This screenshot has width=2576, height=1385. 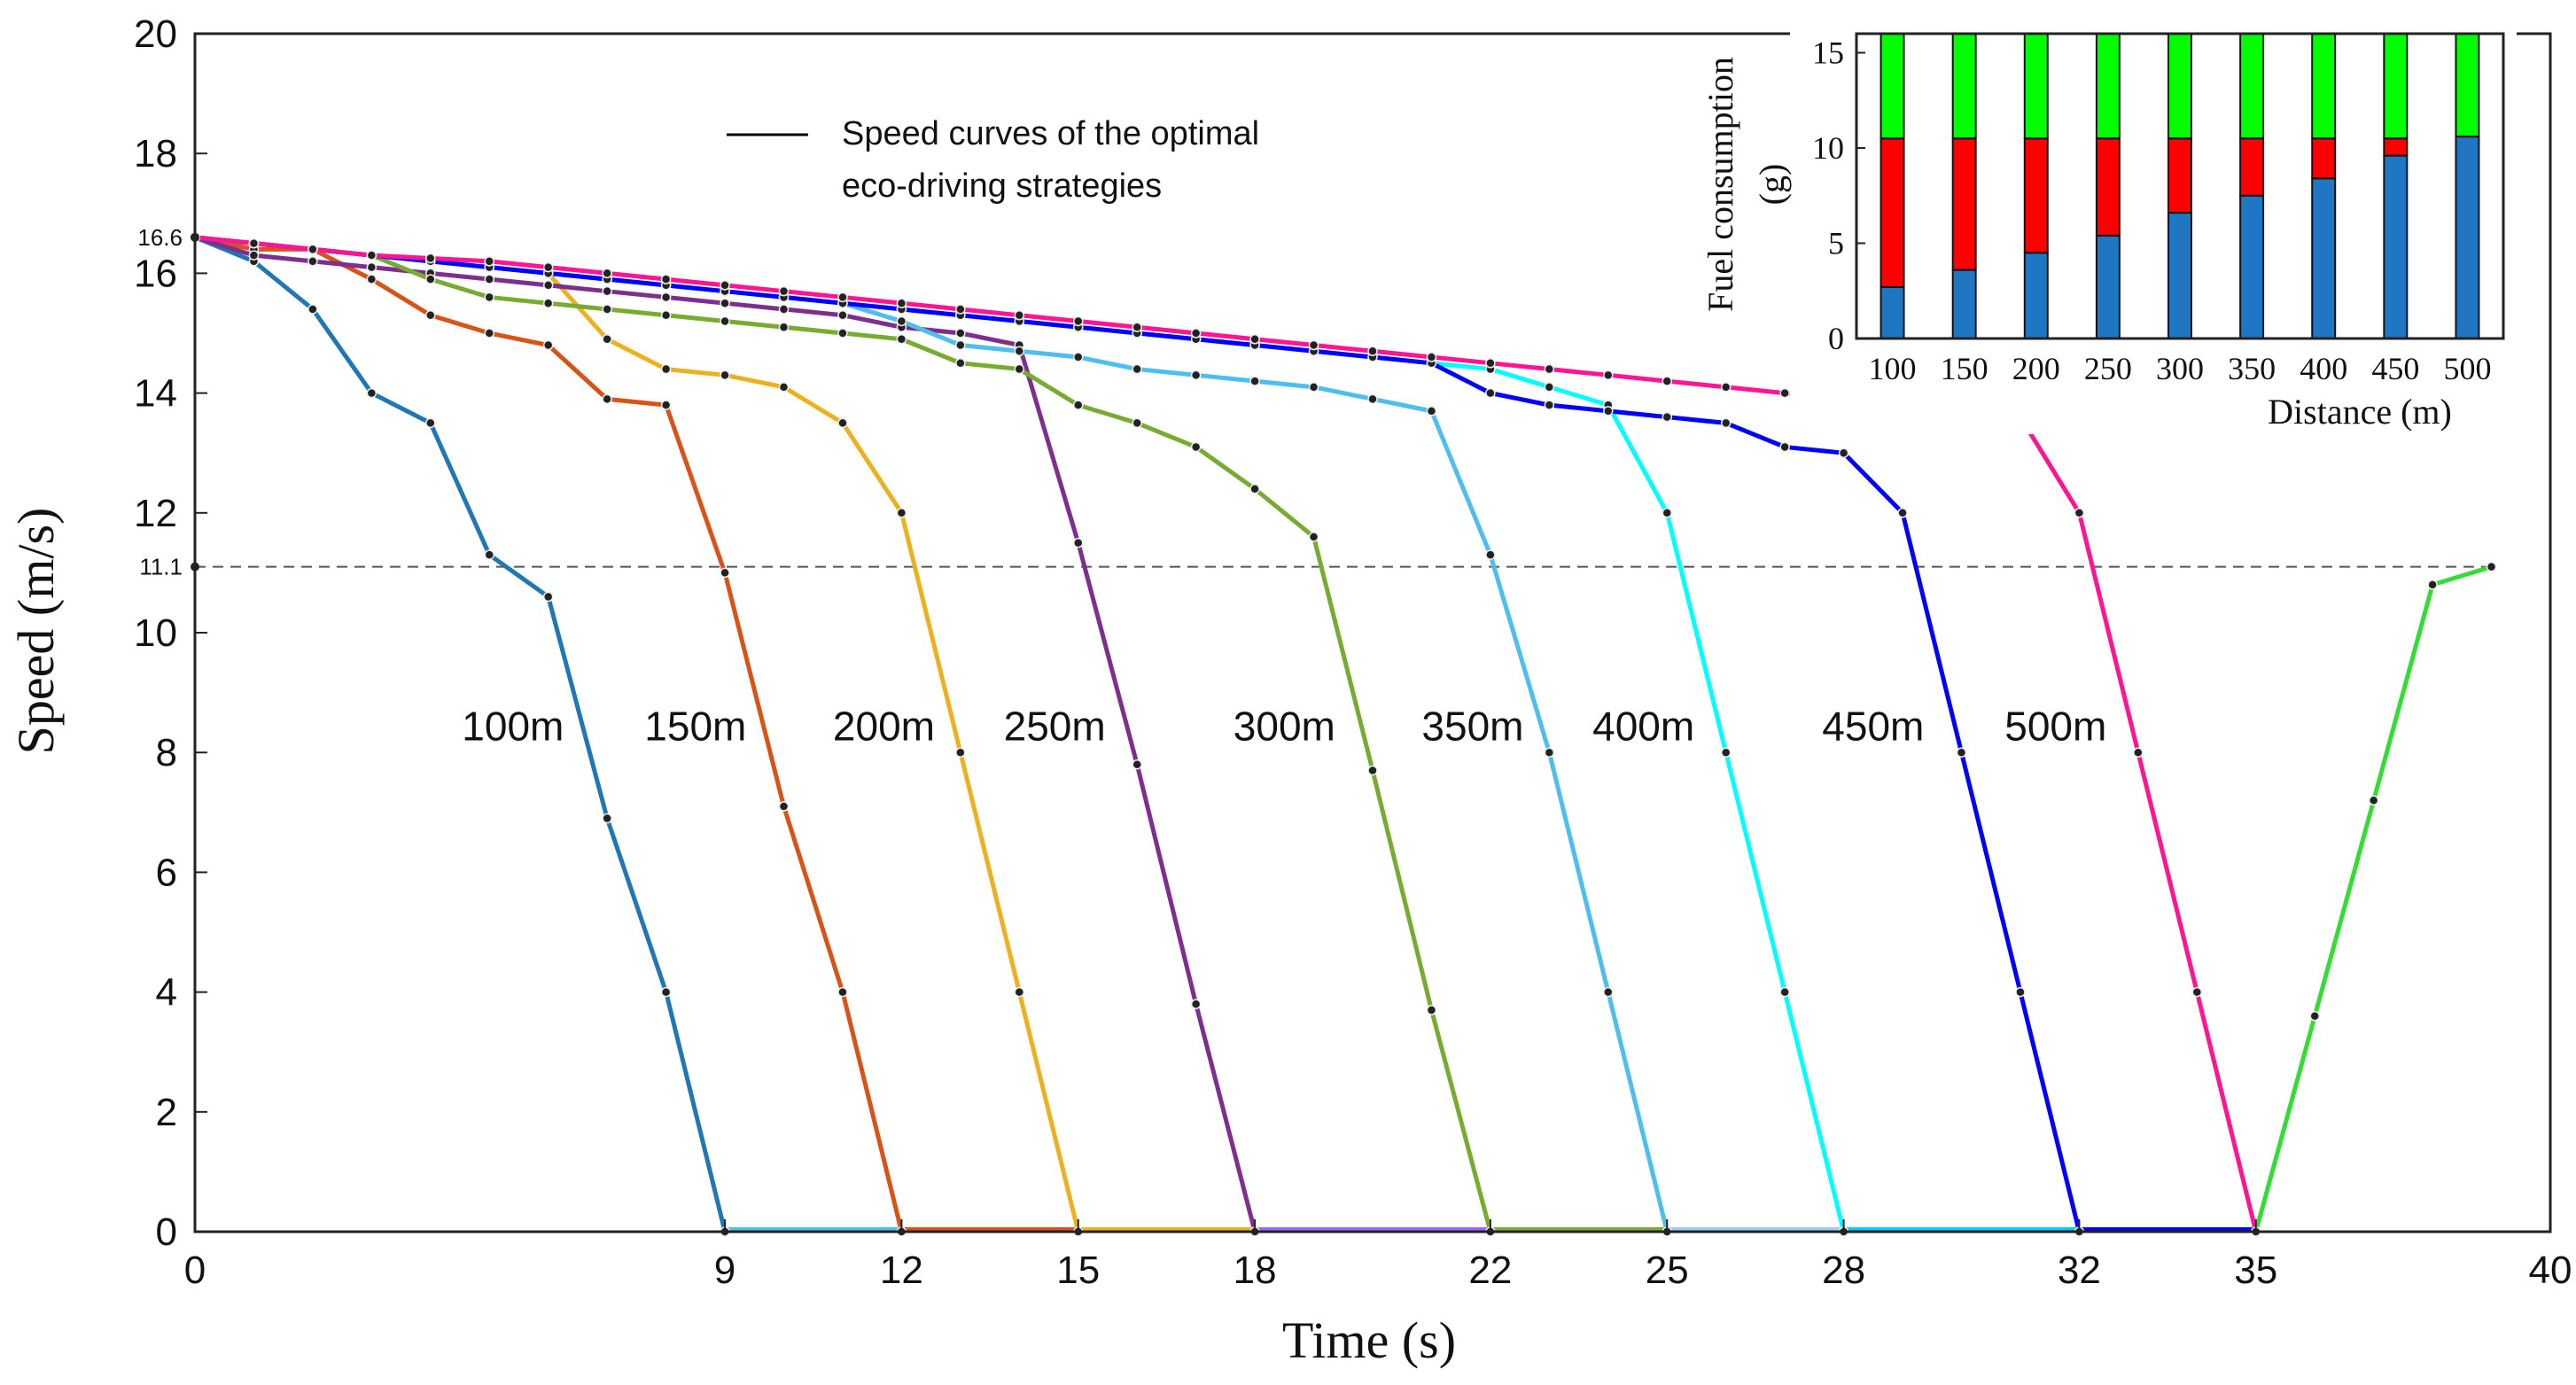 I want to click on y-tick-label: 2, so click(x=167, y=1112).